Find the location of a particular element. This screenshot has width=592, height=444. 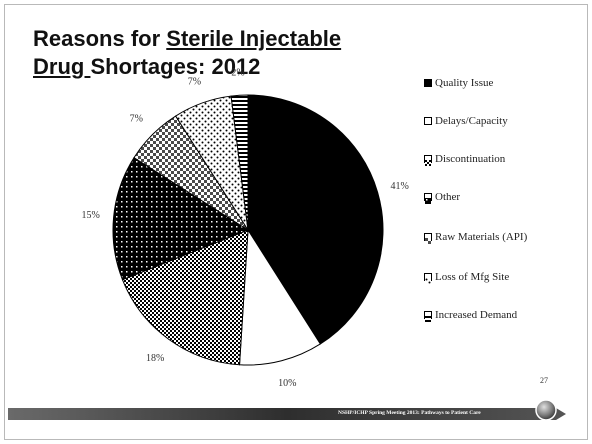

slide-title-line-1: Reasons for Sterile Injectable is located at coordinates (187, 39).